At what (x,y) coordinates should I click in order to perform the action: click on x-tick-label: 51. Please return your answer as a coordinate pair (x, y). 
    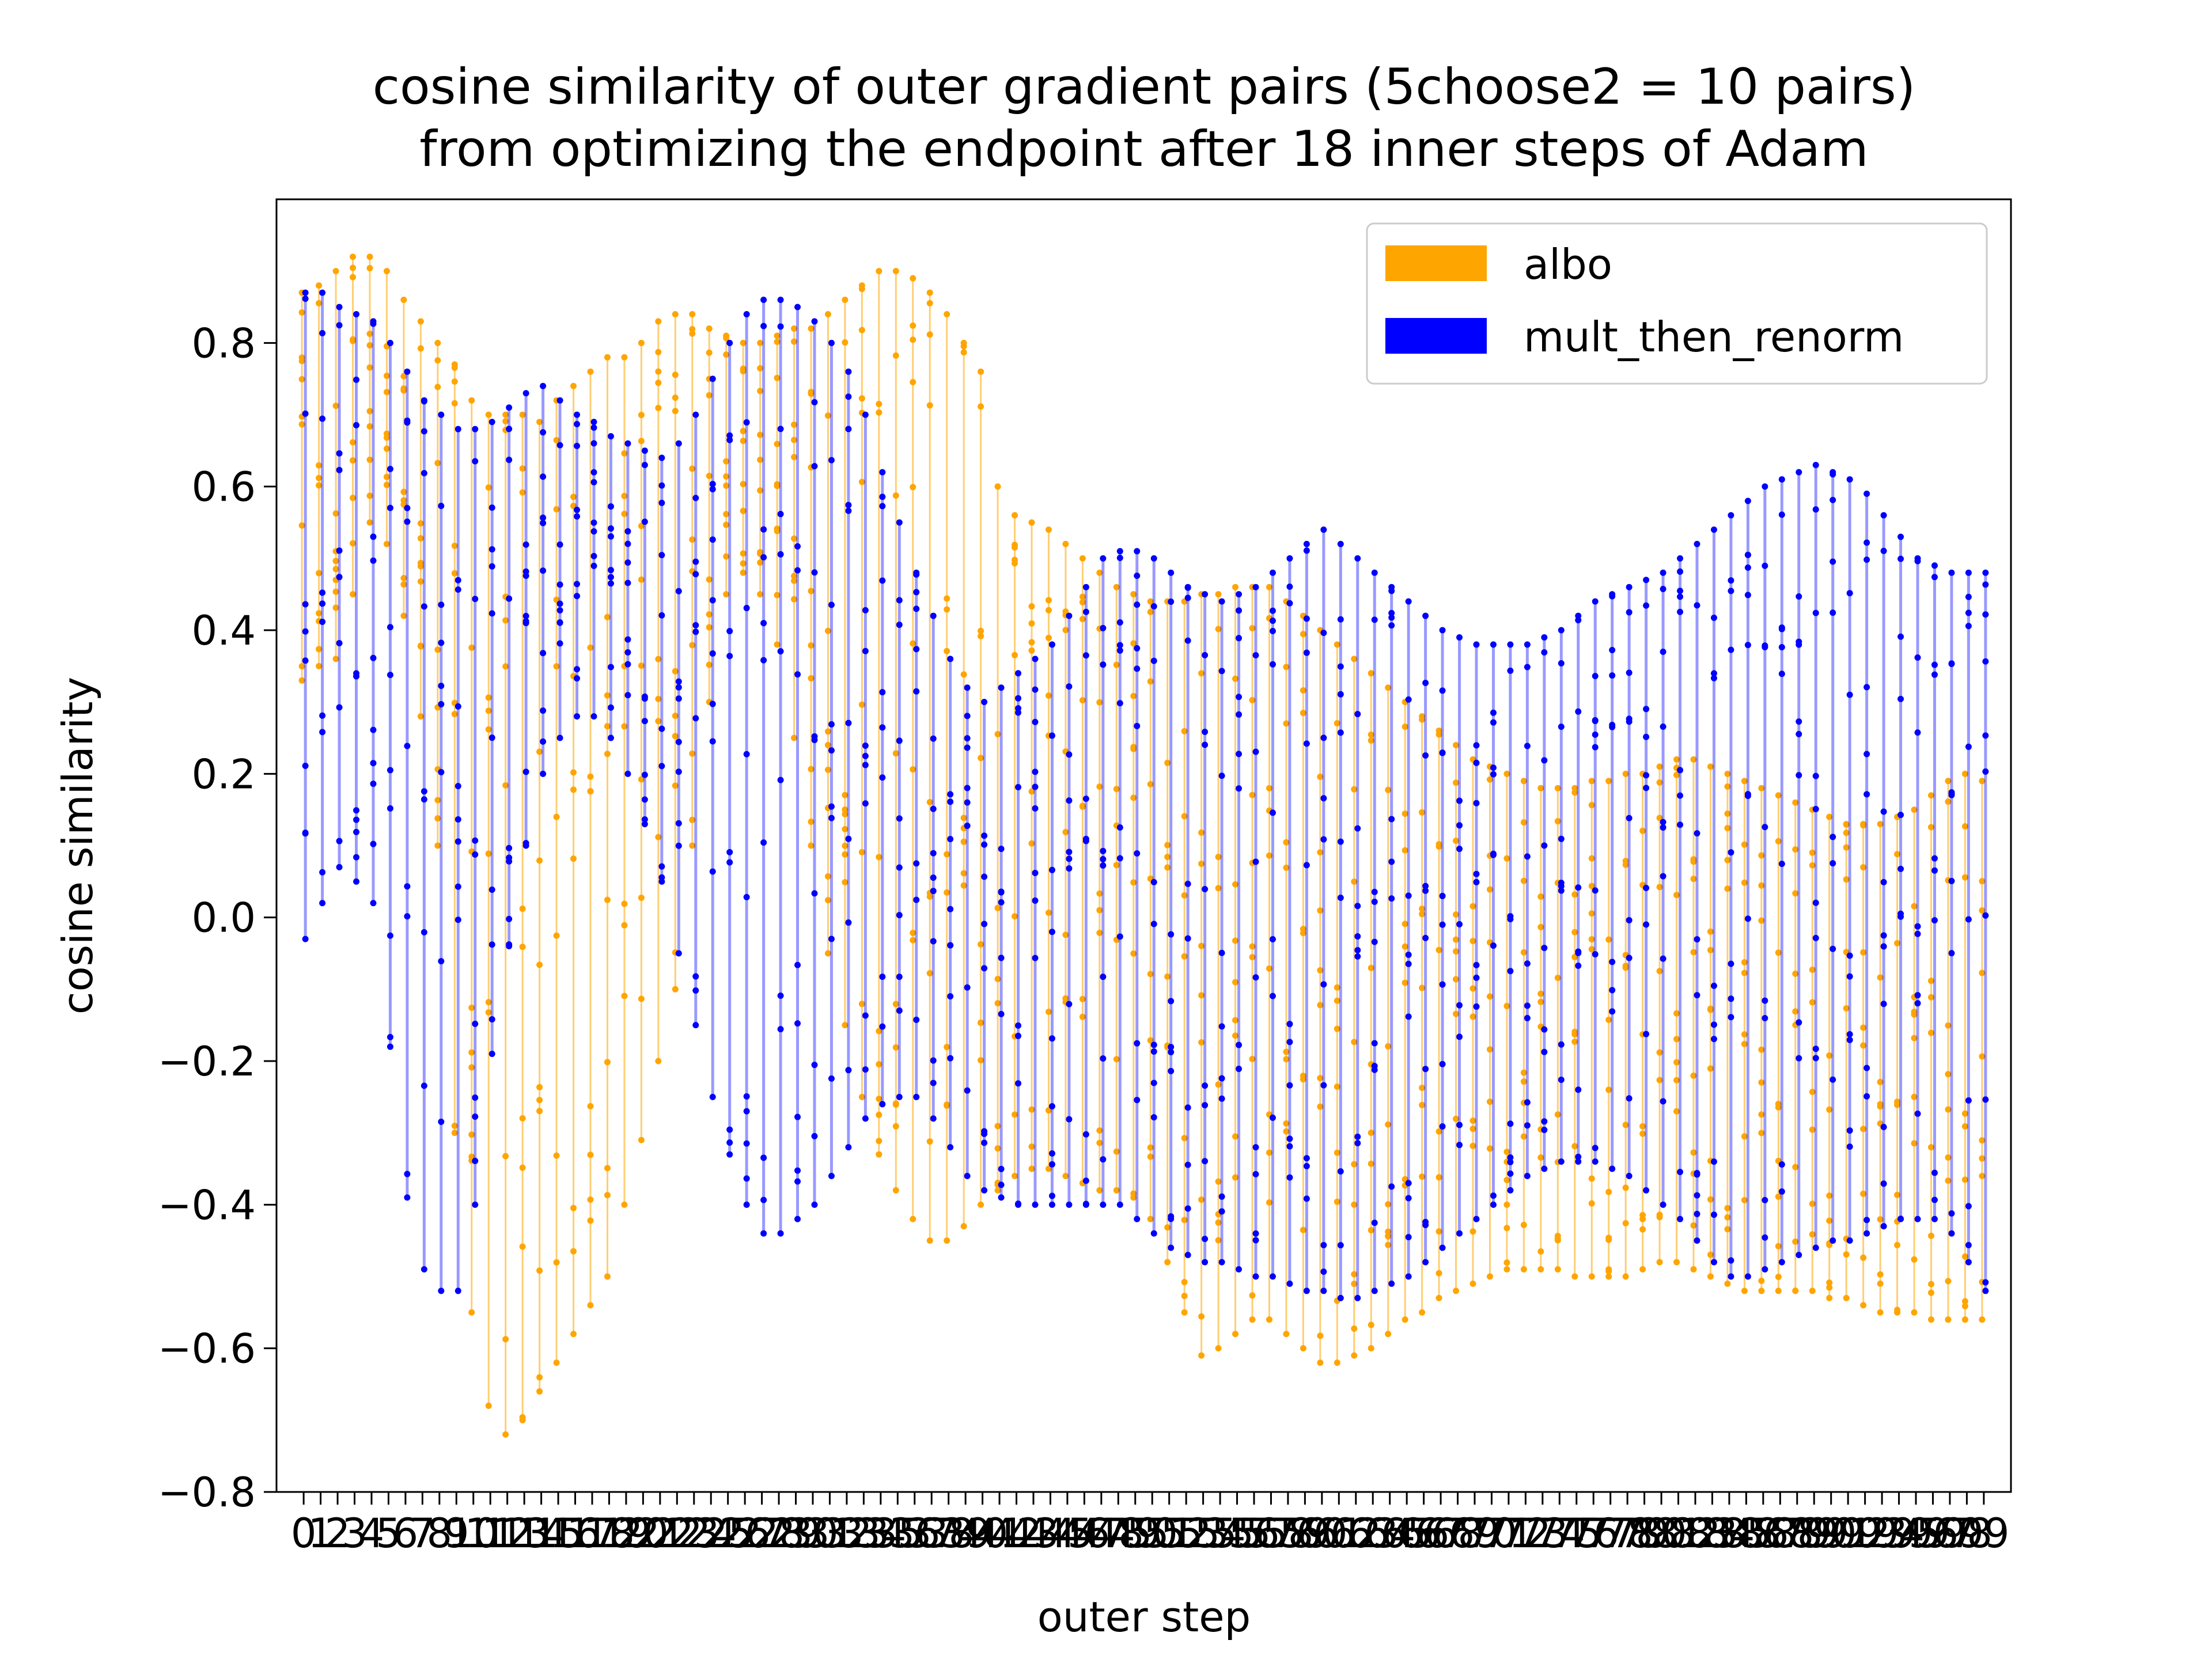
    Looking at the image, I should click on (1169, 1533).